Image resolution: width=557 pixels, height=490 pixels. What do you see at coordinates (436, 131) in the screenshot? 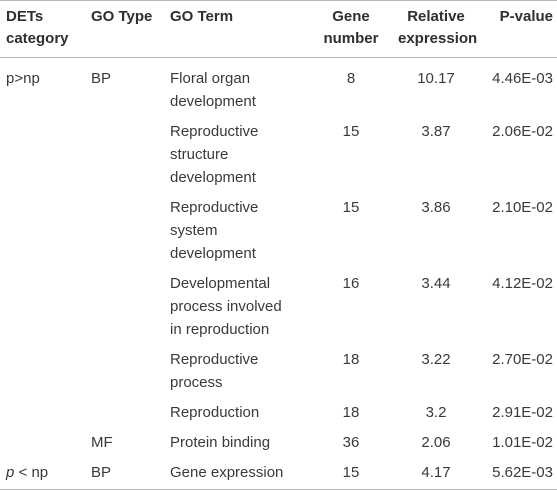
I see `cell-relative-expression: 3.87` at bounding box center [436, 131].